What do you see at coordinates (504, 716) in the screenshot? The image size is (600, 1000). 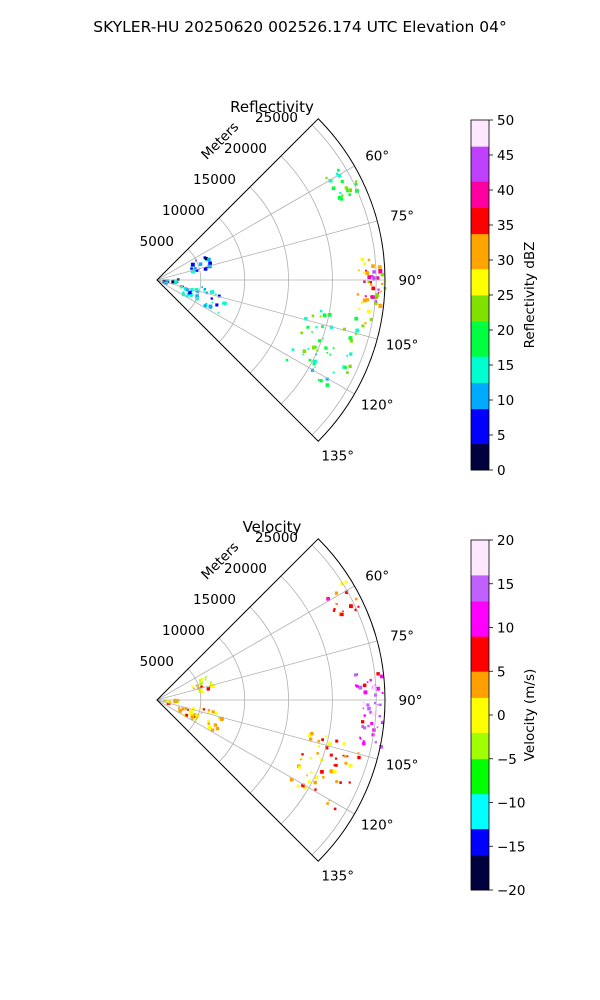 I see `colorbar: −20 −15 −10 −5 0 5 10 15 20 Velocity (m/s)` at bounding box center [504, 716].